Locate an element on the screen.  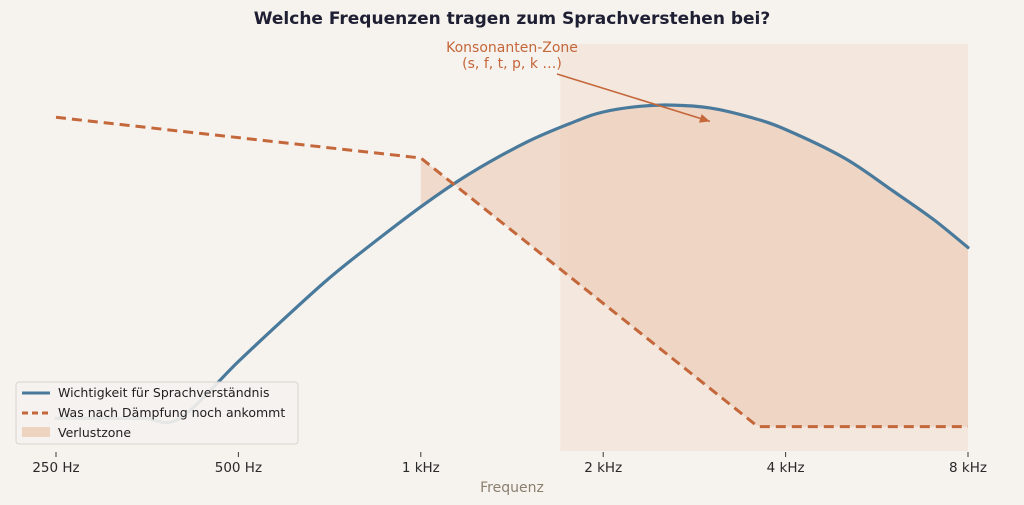
x-tick-label: 2 kHz is located at coordinates (603, 468).